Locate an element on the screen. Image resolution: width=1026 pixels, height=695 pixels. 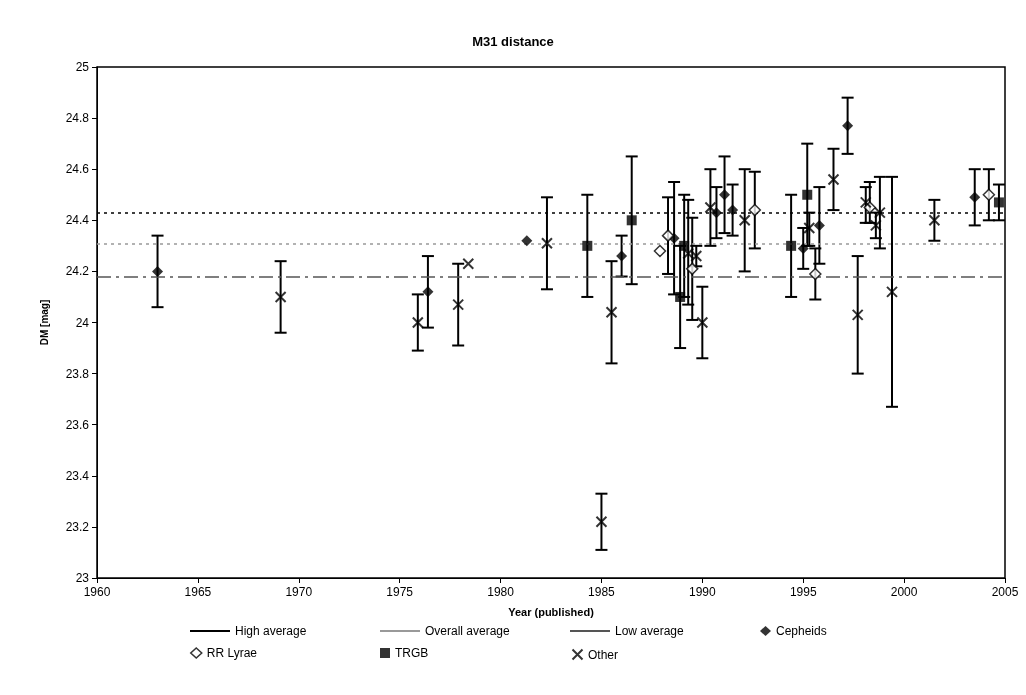
y-tick-label: 23.8 is located at coordinates (77, 373).